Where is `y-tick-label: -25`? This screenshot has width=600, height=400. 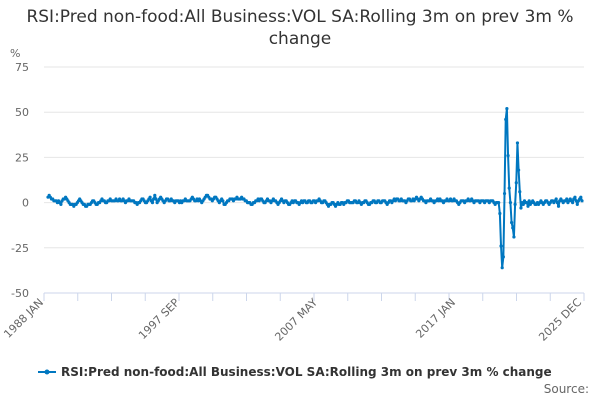 y-tick-label: -25 is located at coordinates (20, 248).